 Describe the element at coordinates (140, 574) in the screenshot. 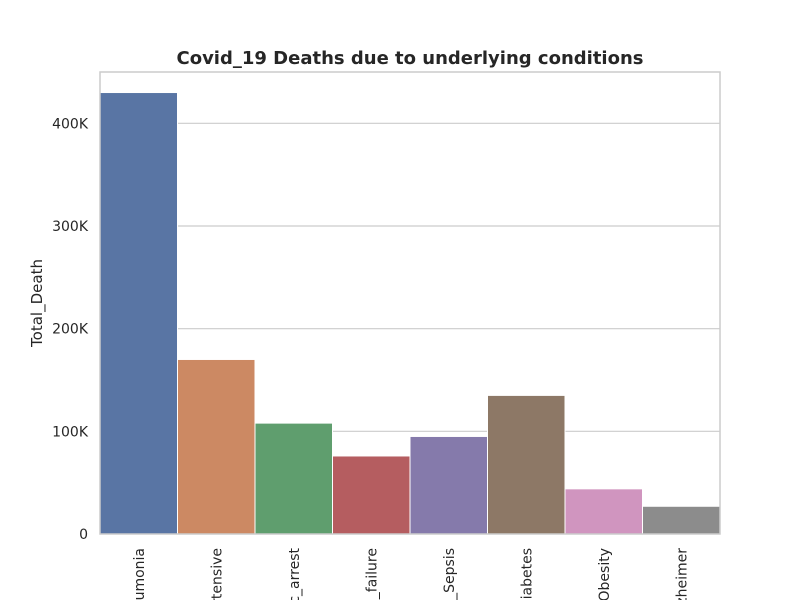

I see `x-tick-label: umonia` at that location.